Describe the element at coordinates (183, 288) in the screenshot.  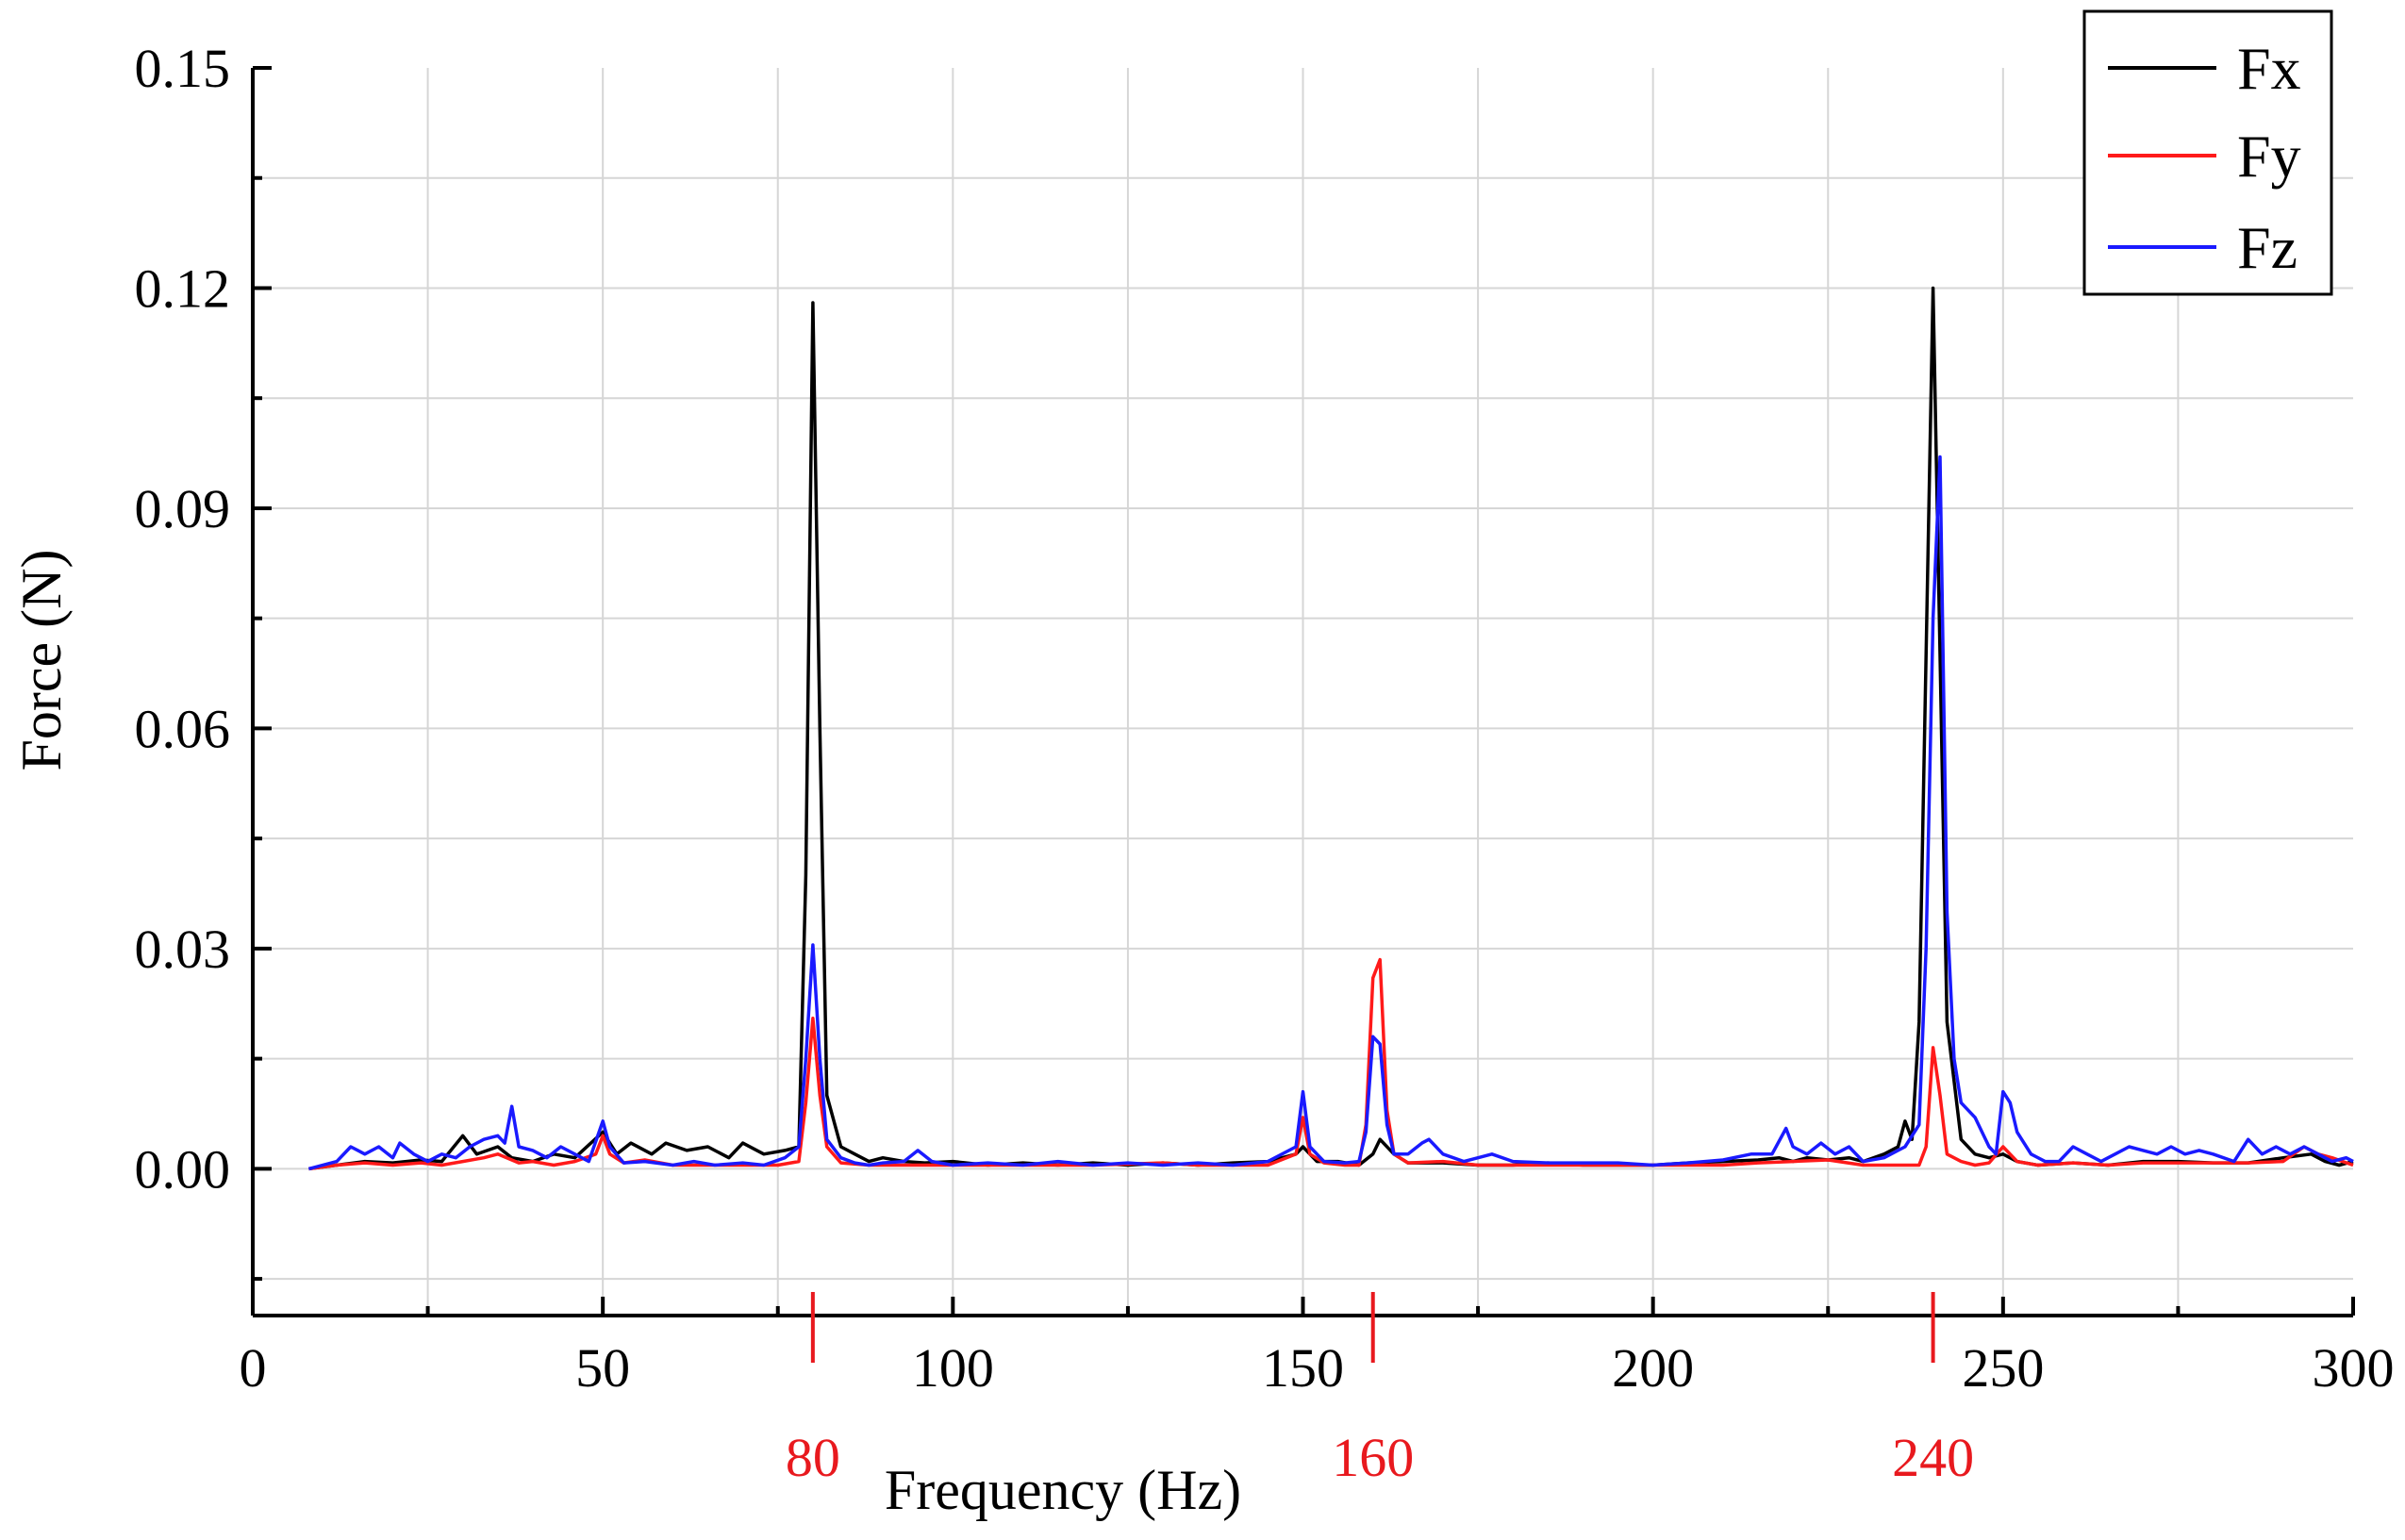
I see `y-tick-label: 0.12` at that location.